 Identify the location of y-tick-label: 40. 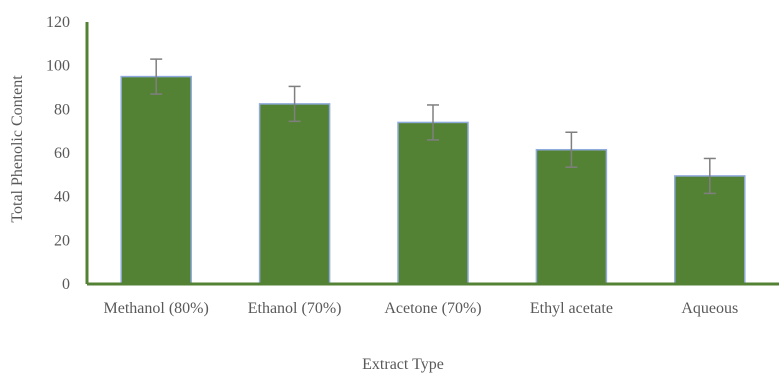
(62, 197).